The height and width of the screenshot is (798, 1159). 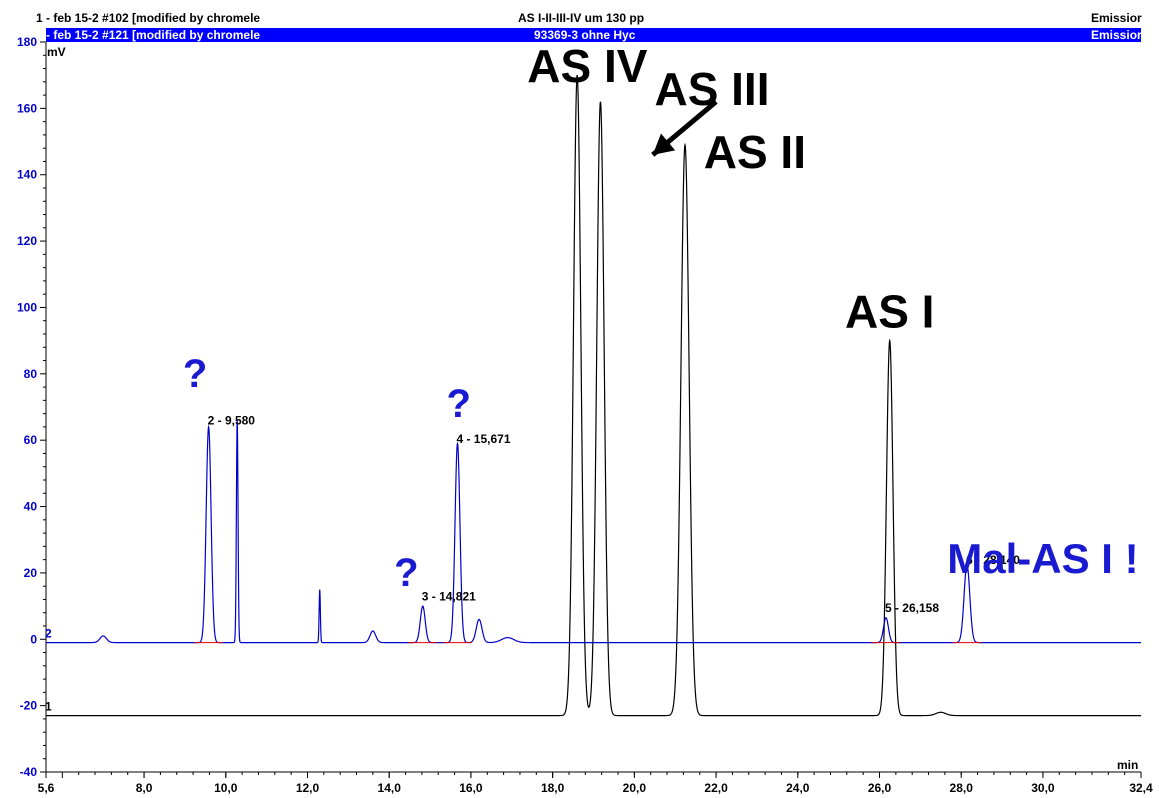 I want to click on x-tick-label: 24,0, so click(x=798, y=788).